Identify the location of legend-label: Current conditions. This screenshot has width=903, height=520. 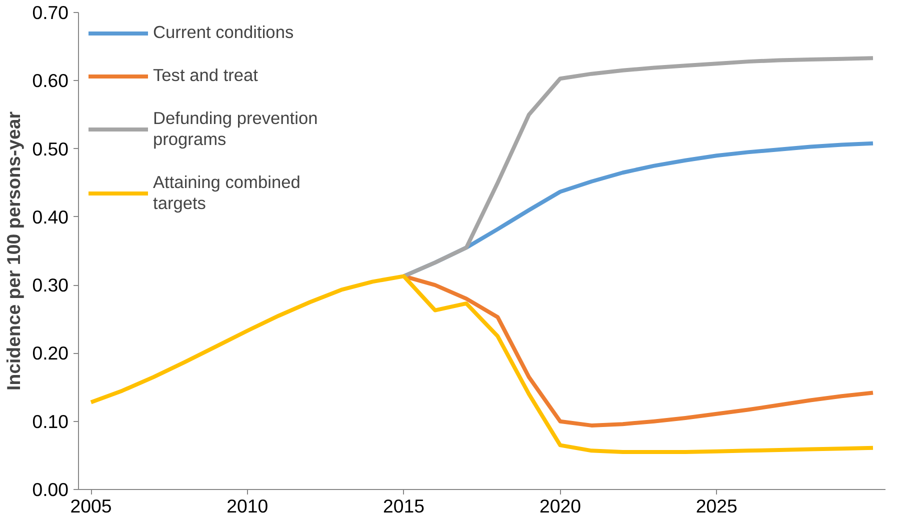
(223, 32).